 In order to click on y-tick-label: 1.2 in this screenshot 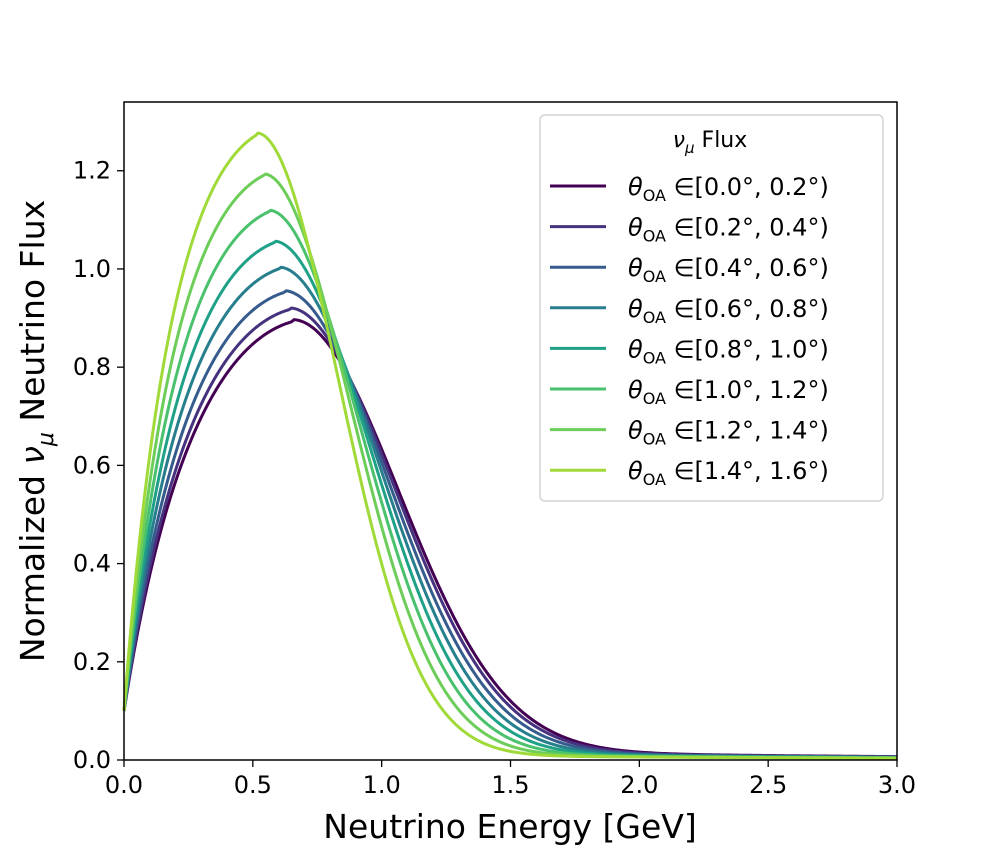, I will do `click(92, 171)`.